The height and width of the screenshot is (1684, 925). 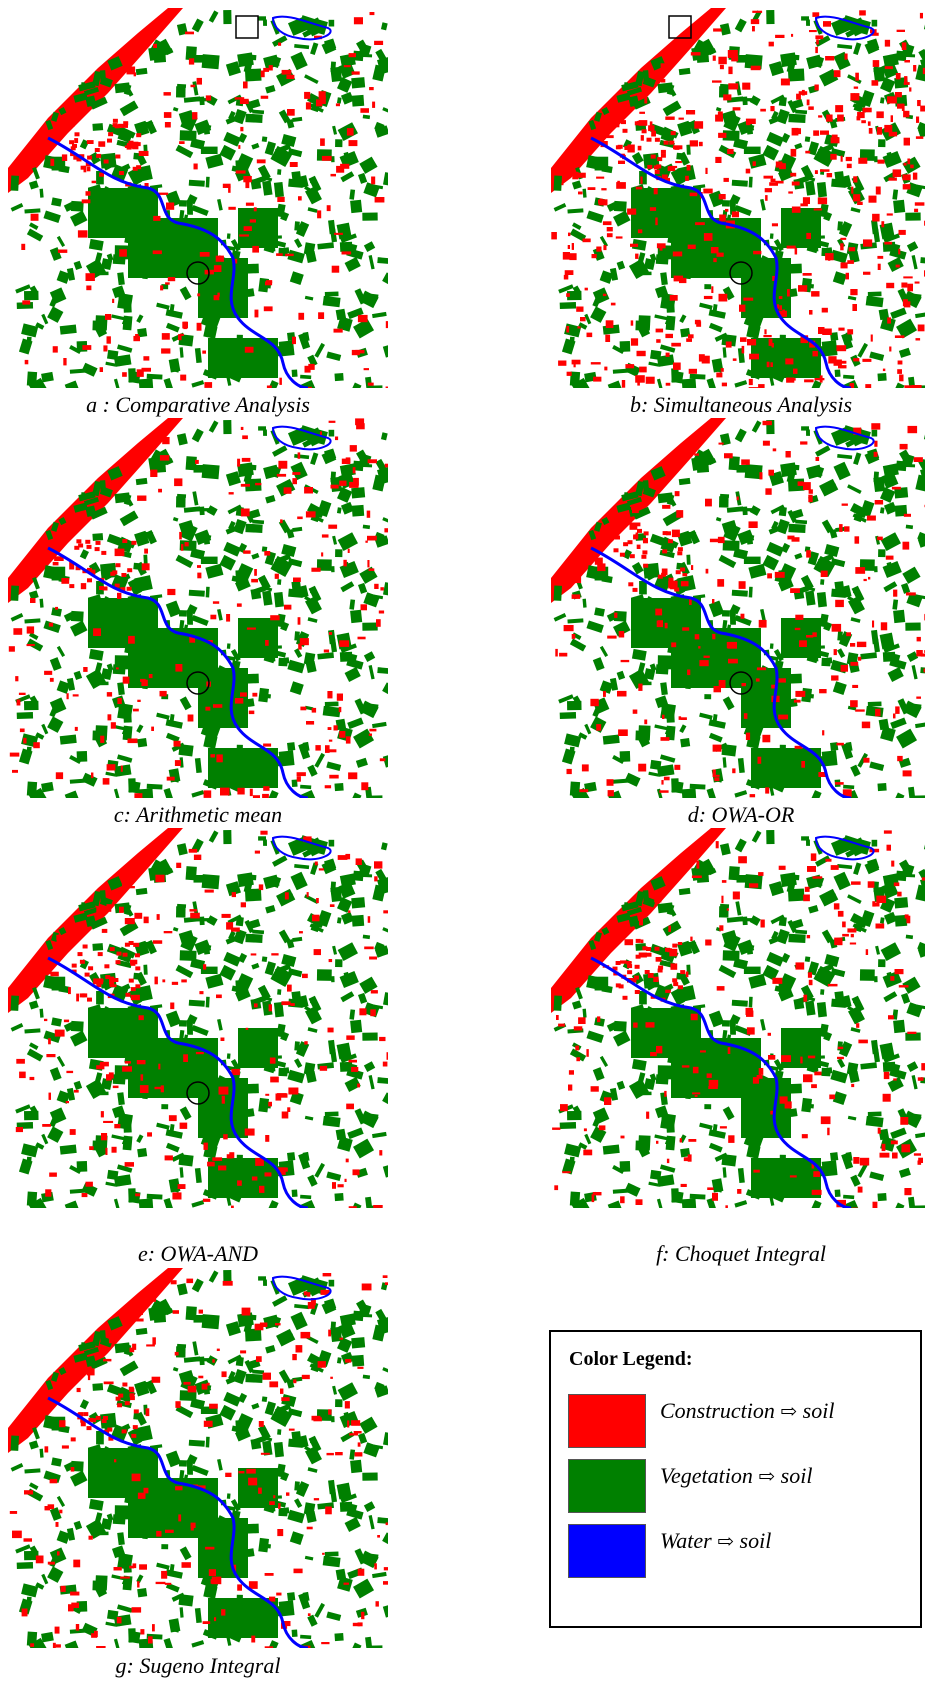 I want to click on map-panel-a, so click(x=198, y=198).